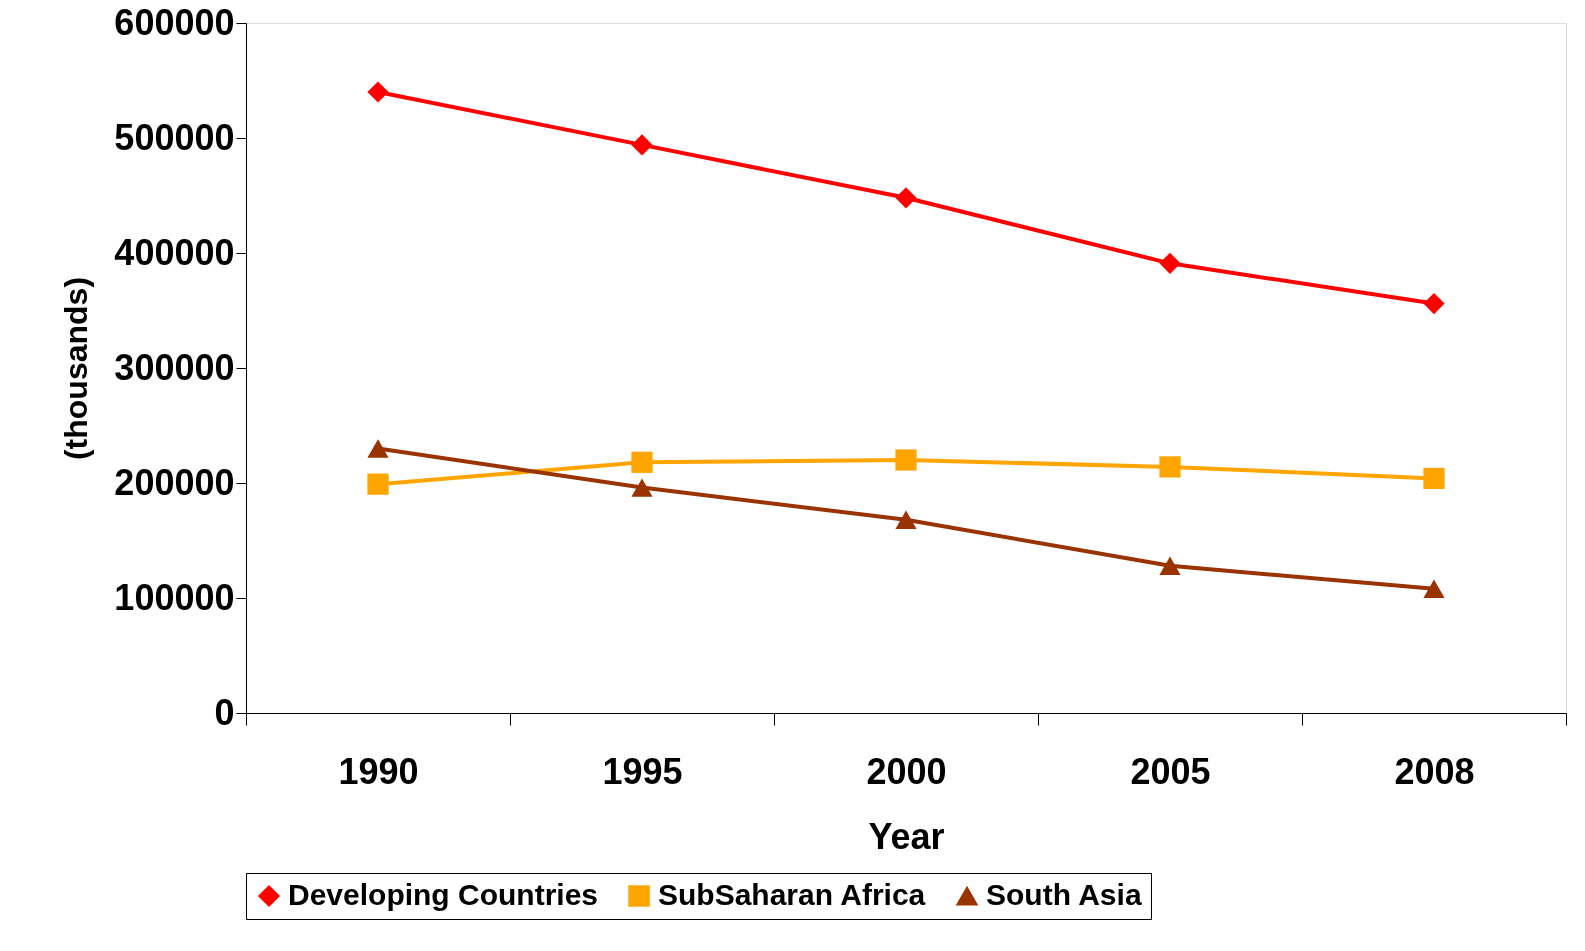  I want to click on legend-label: SubSaharan Africa, so click(792, 894).